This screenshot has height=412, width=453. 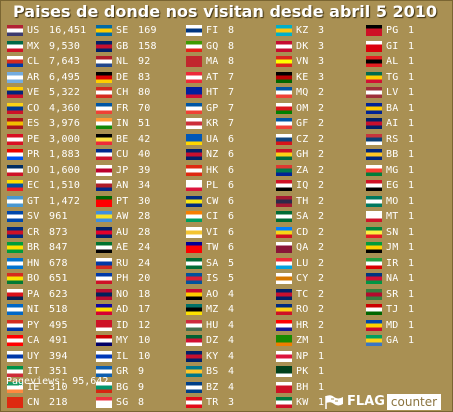 What do you see at coordinates (144, 154) in the screenshot?
I see `visitor-count: 40` at bounding box center [144, 154].